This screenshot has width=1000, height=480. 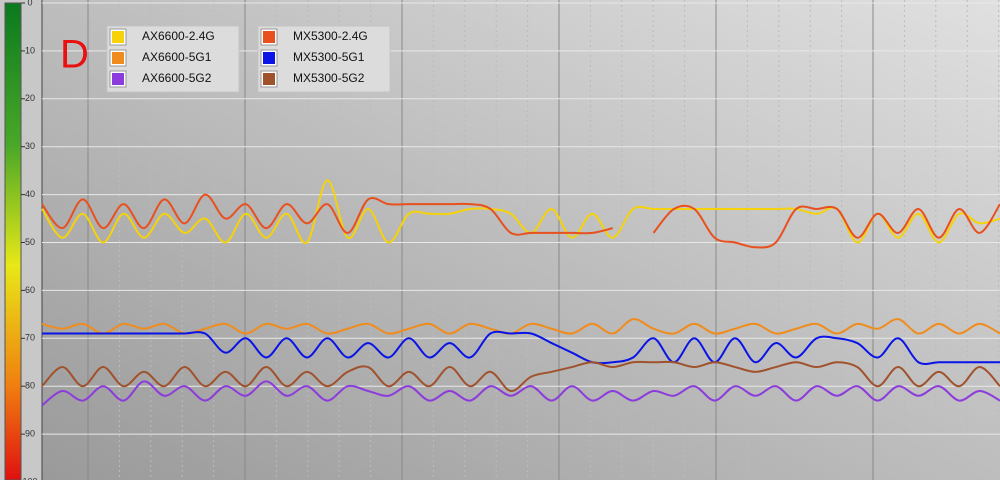 I want to click on legend-label: MX5300-2.4G, so click(x=330, y=36).